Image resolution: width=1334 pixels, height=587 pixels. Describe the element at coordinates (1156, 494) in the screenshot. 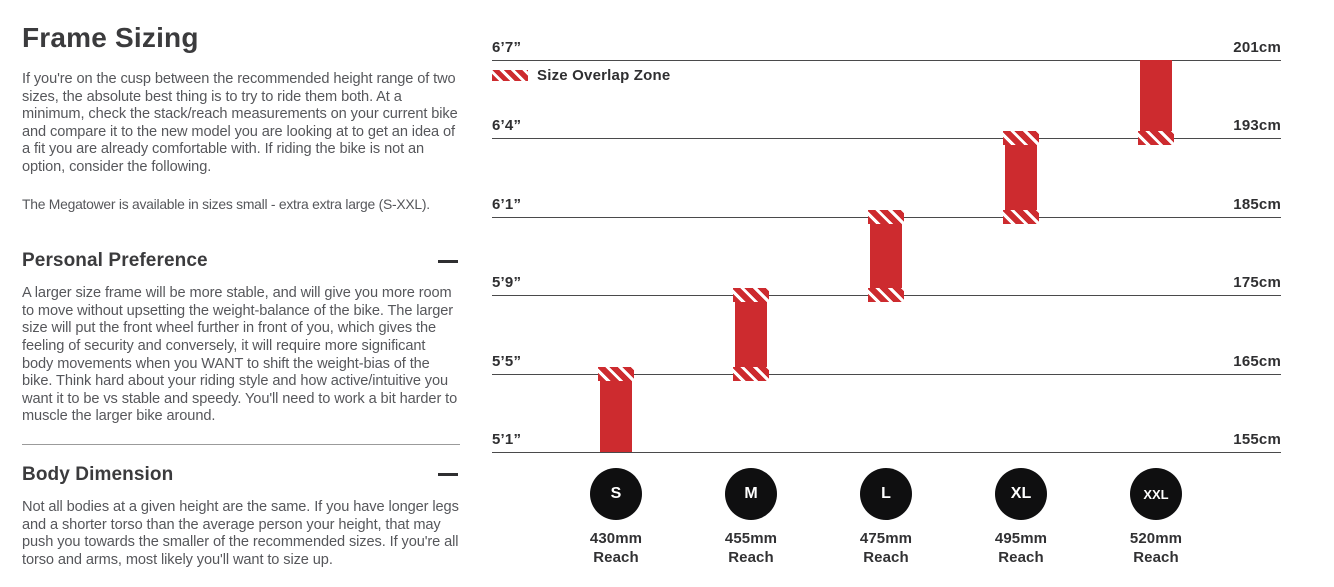

I see `size-circle-xxl: XXL` at that location.